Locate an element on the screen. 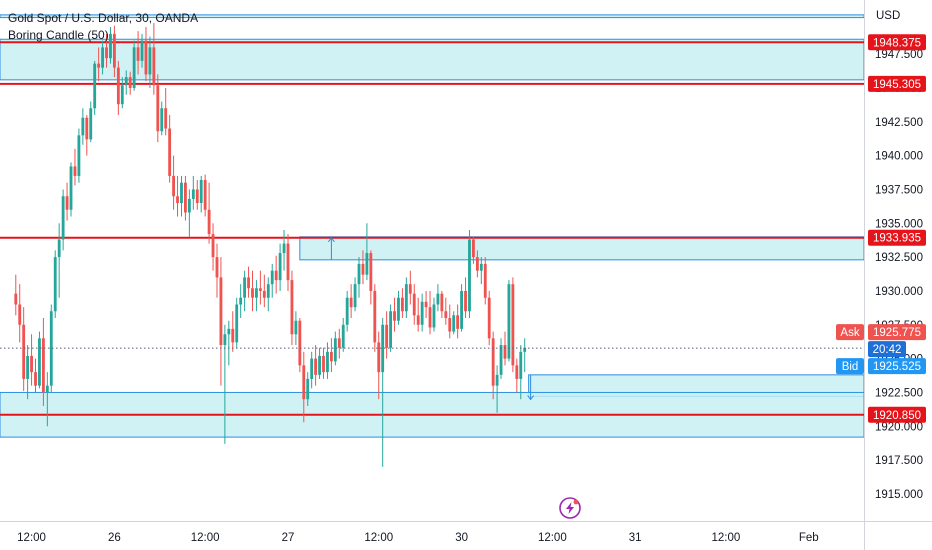 Image resolution: width=932 pixels, height=550 pixels. price-tick-label: 1932.500 is located at coordinates (899, 258).